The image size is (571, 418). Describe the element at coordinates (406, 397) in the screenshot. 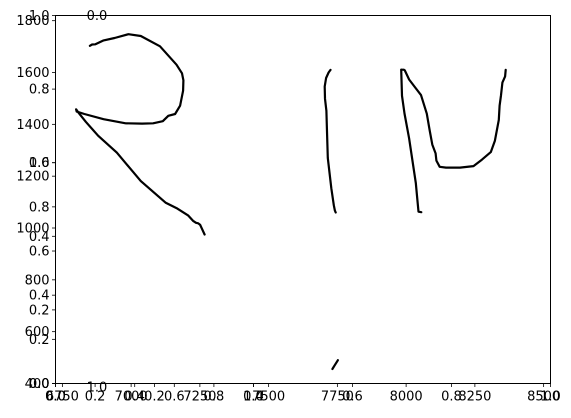

I see `axis-c-xtick-label: 8000` at that location.